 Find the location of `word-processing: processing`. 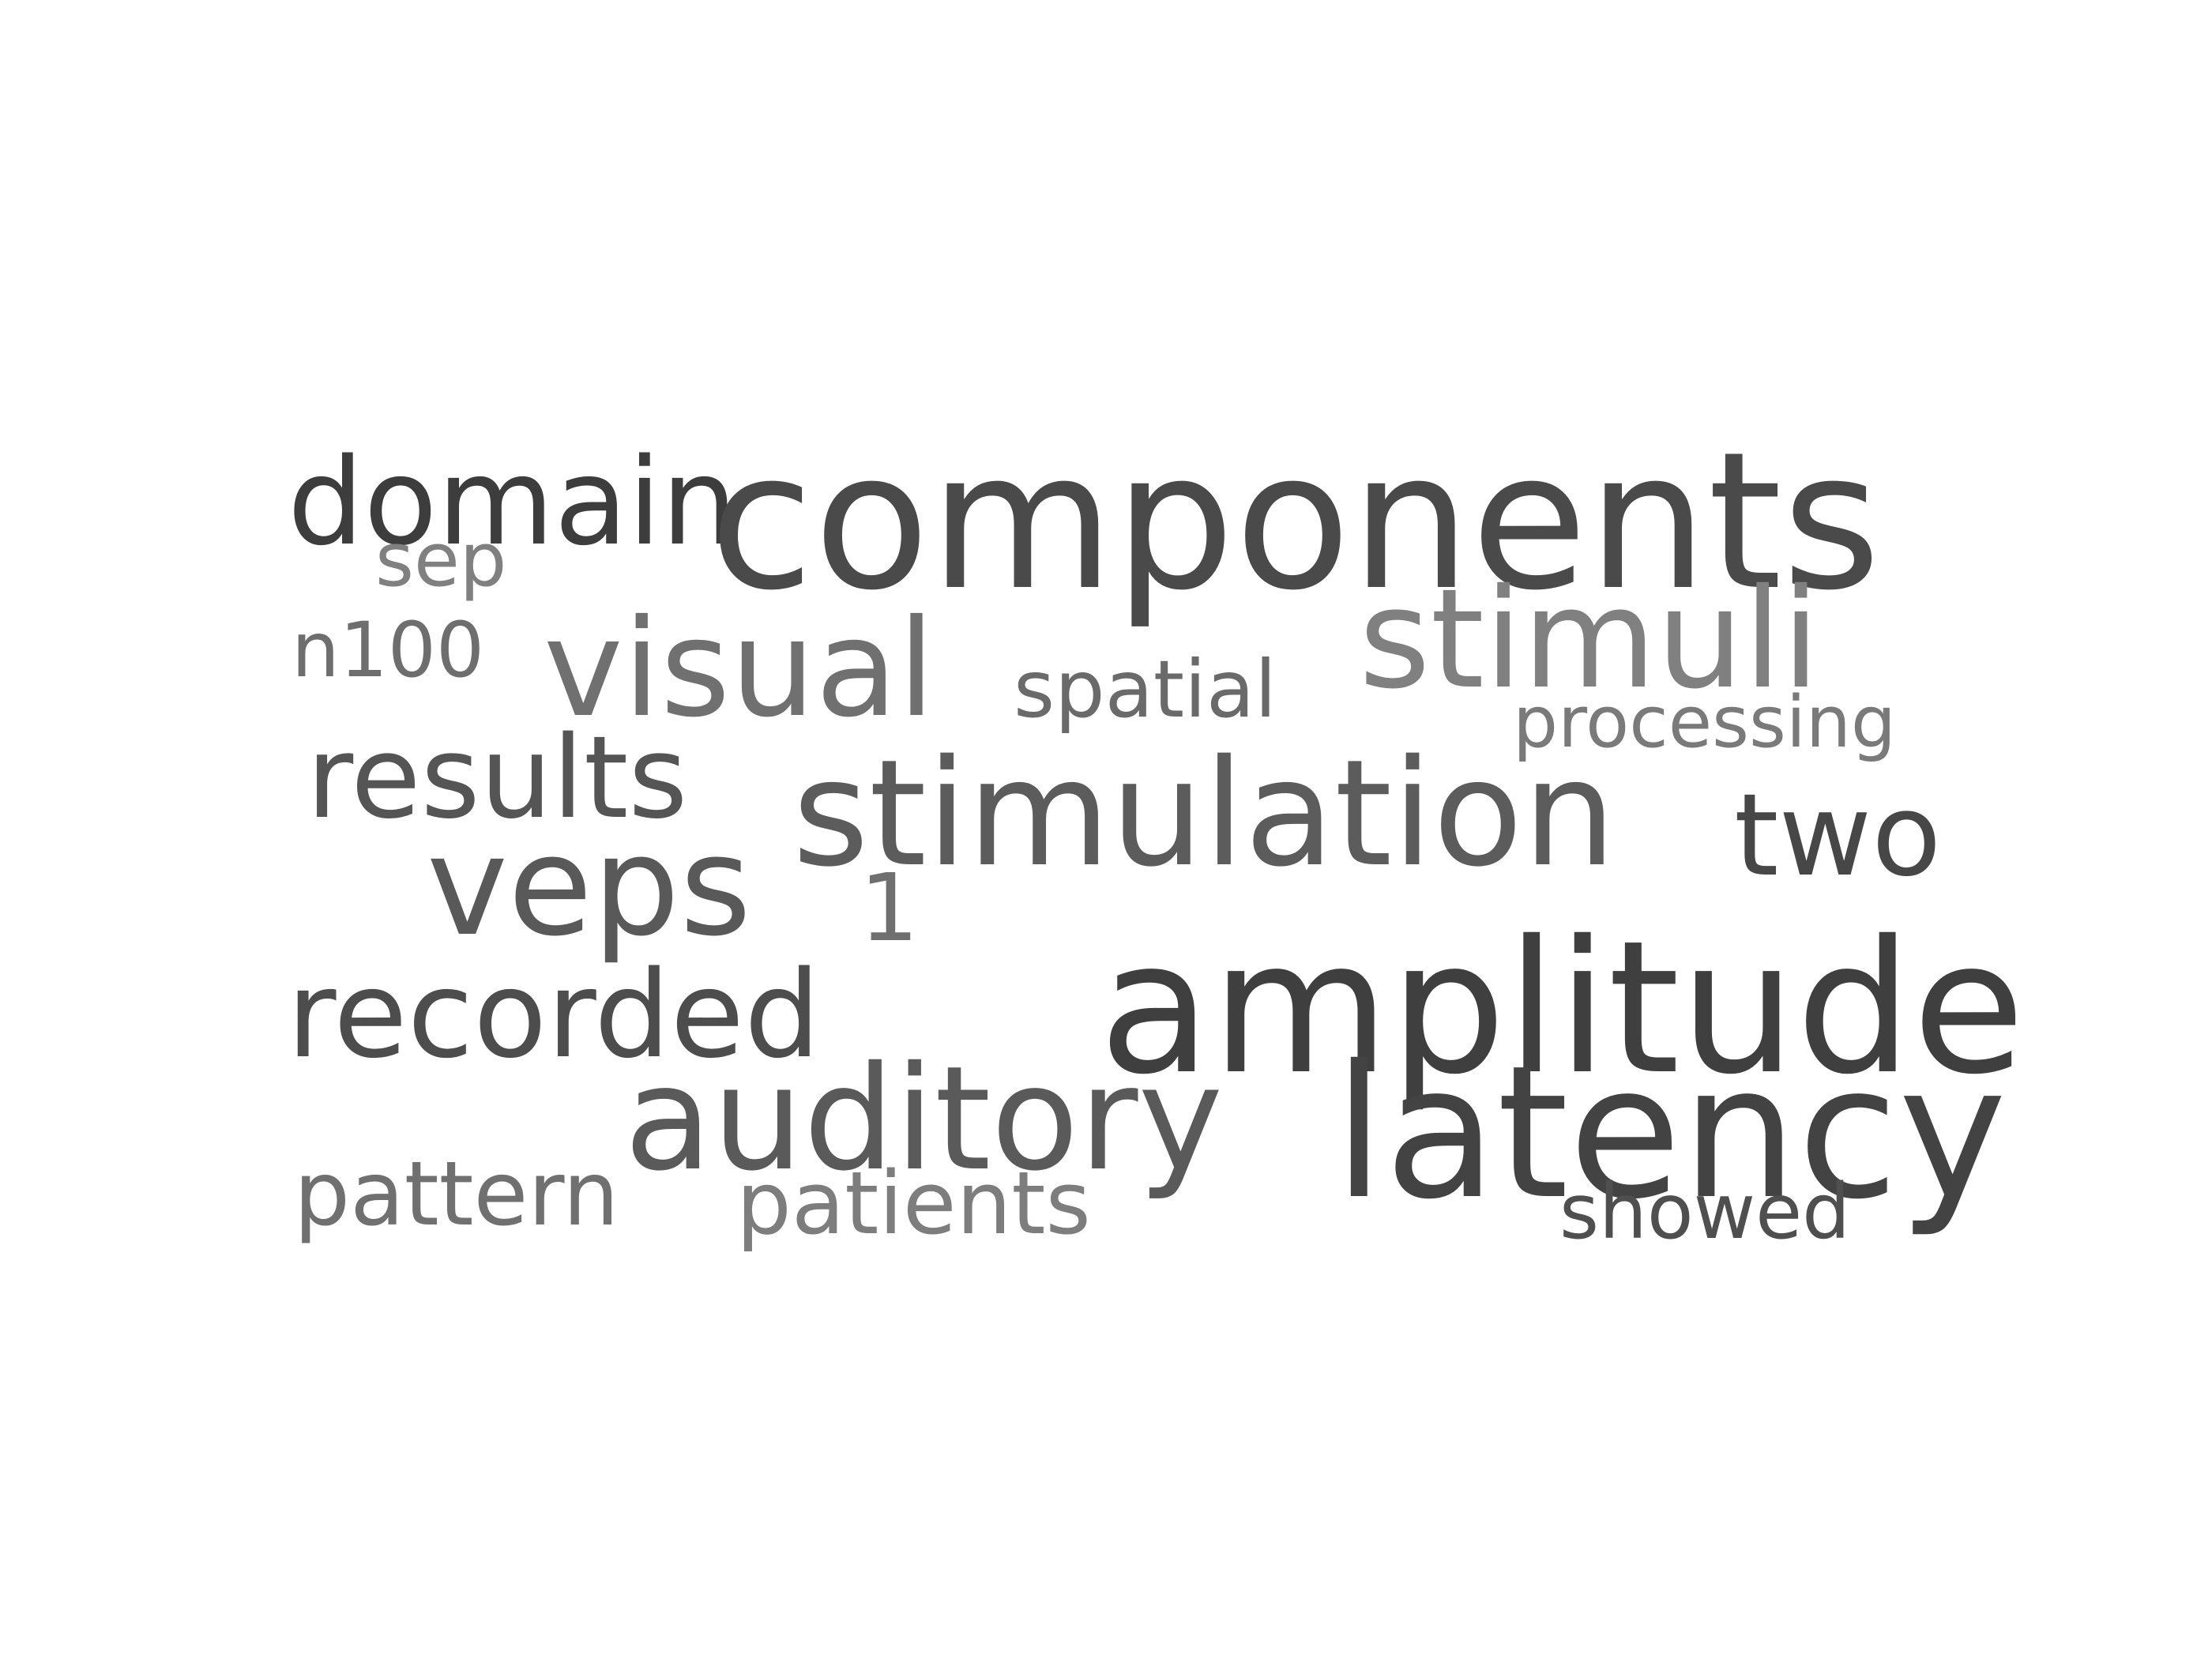

word-processing: processing is located at coordinates (1705, 722).